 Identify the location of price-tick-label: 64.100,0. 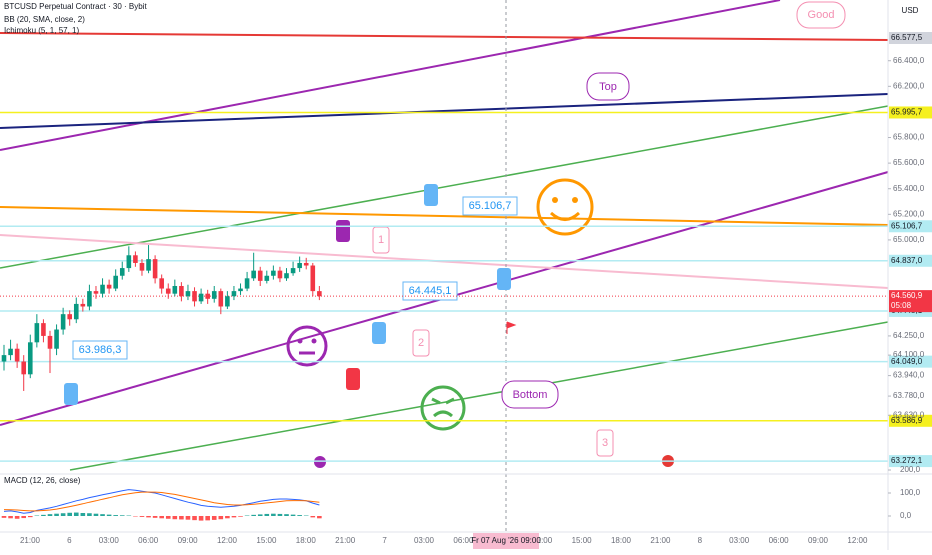
(909, 354).